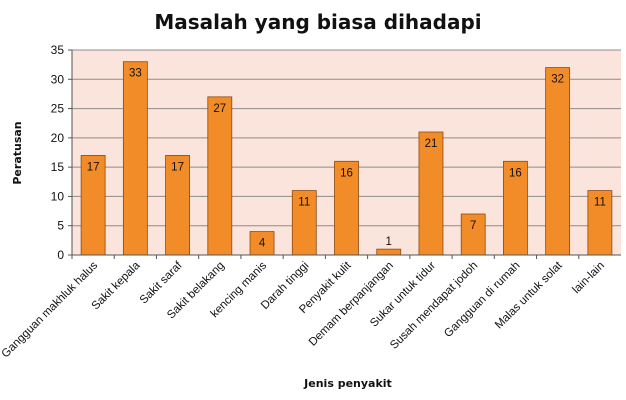 This screenshot has height=400, width=626. What do you see at coordinates (219, 109) in the screenshot?
I see `data-label: 27` at bounding box center [219, 109].